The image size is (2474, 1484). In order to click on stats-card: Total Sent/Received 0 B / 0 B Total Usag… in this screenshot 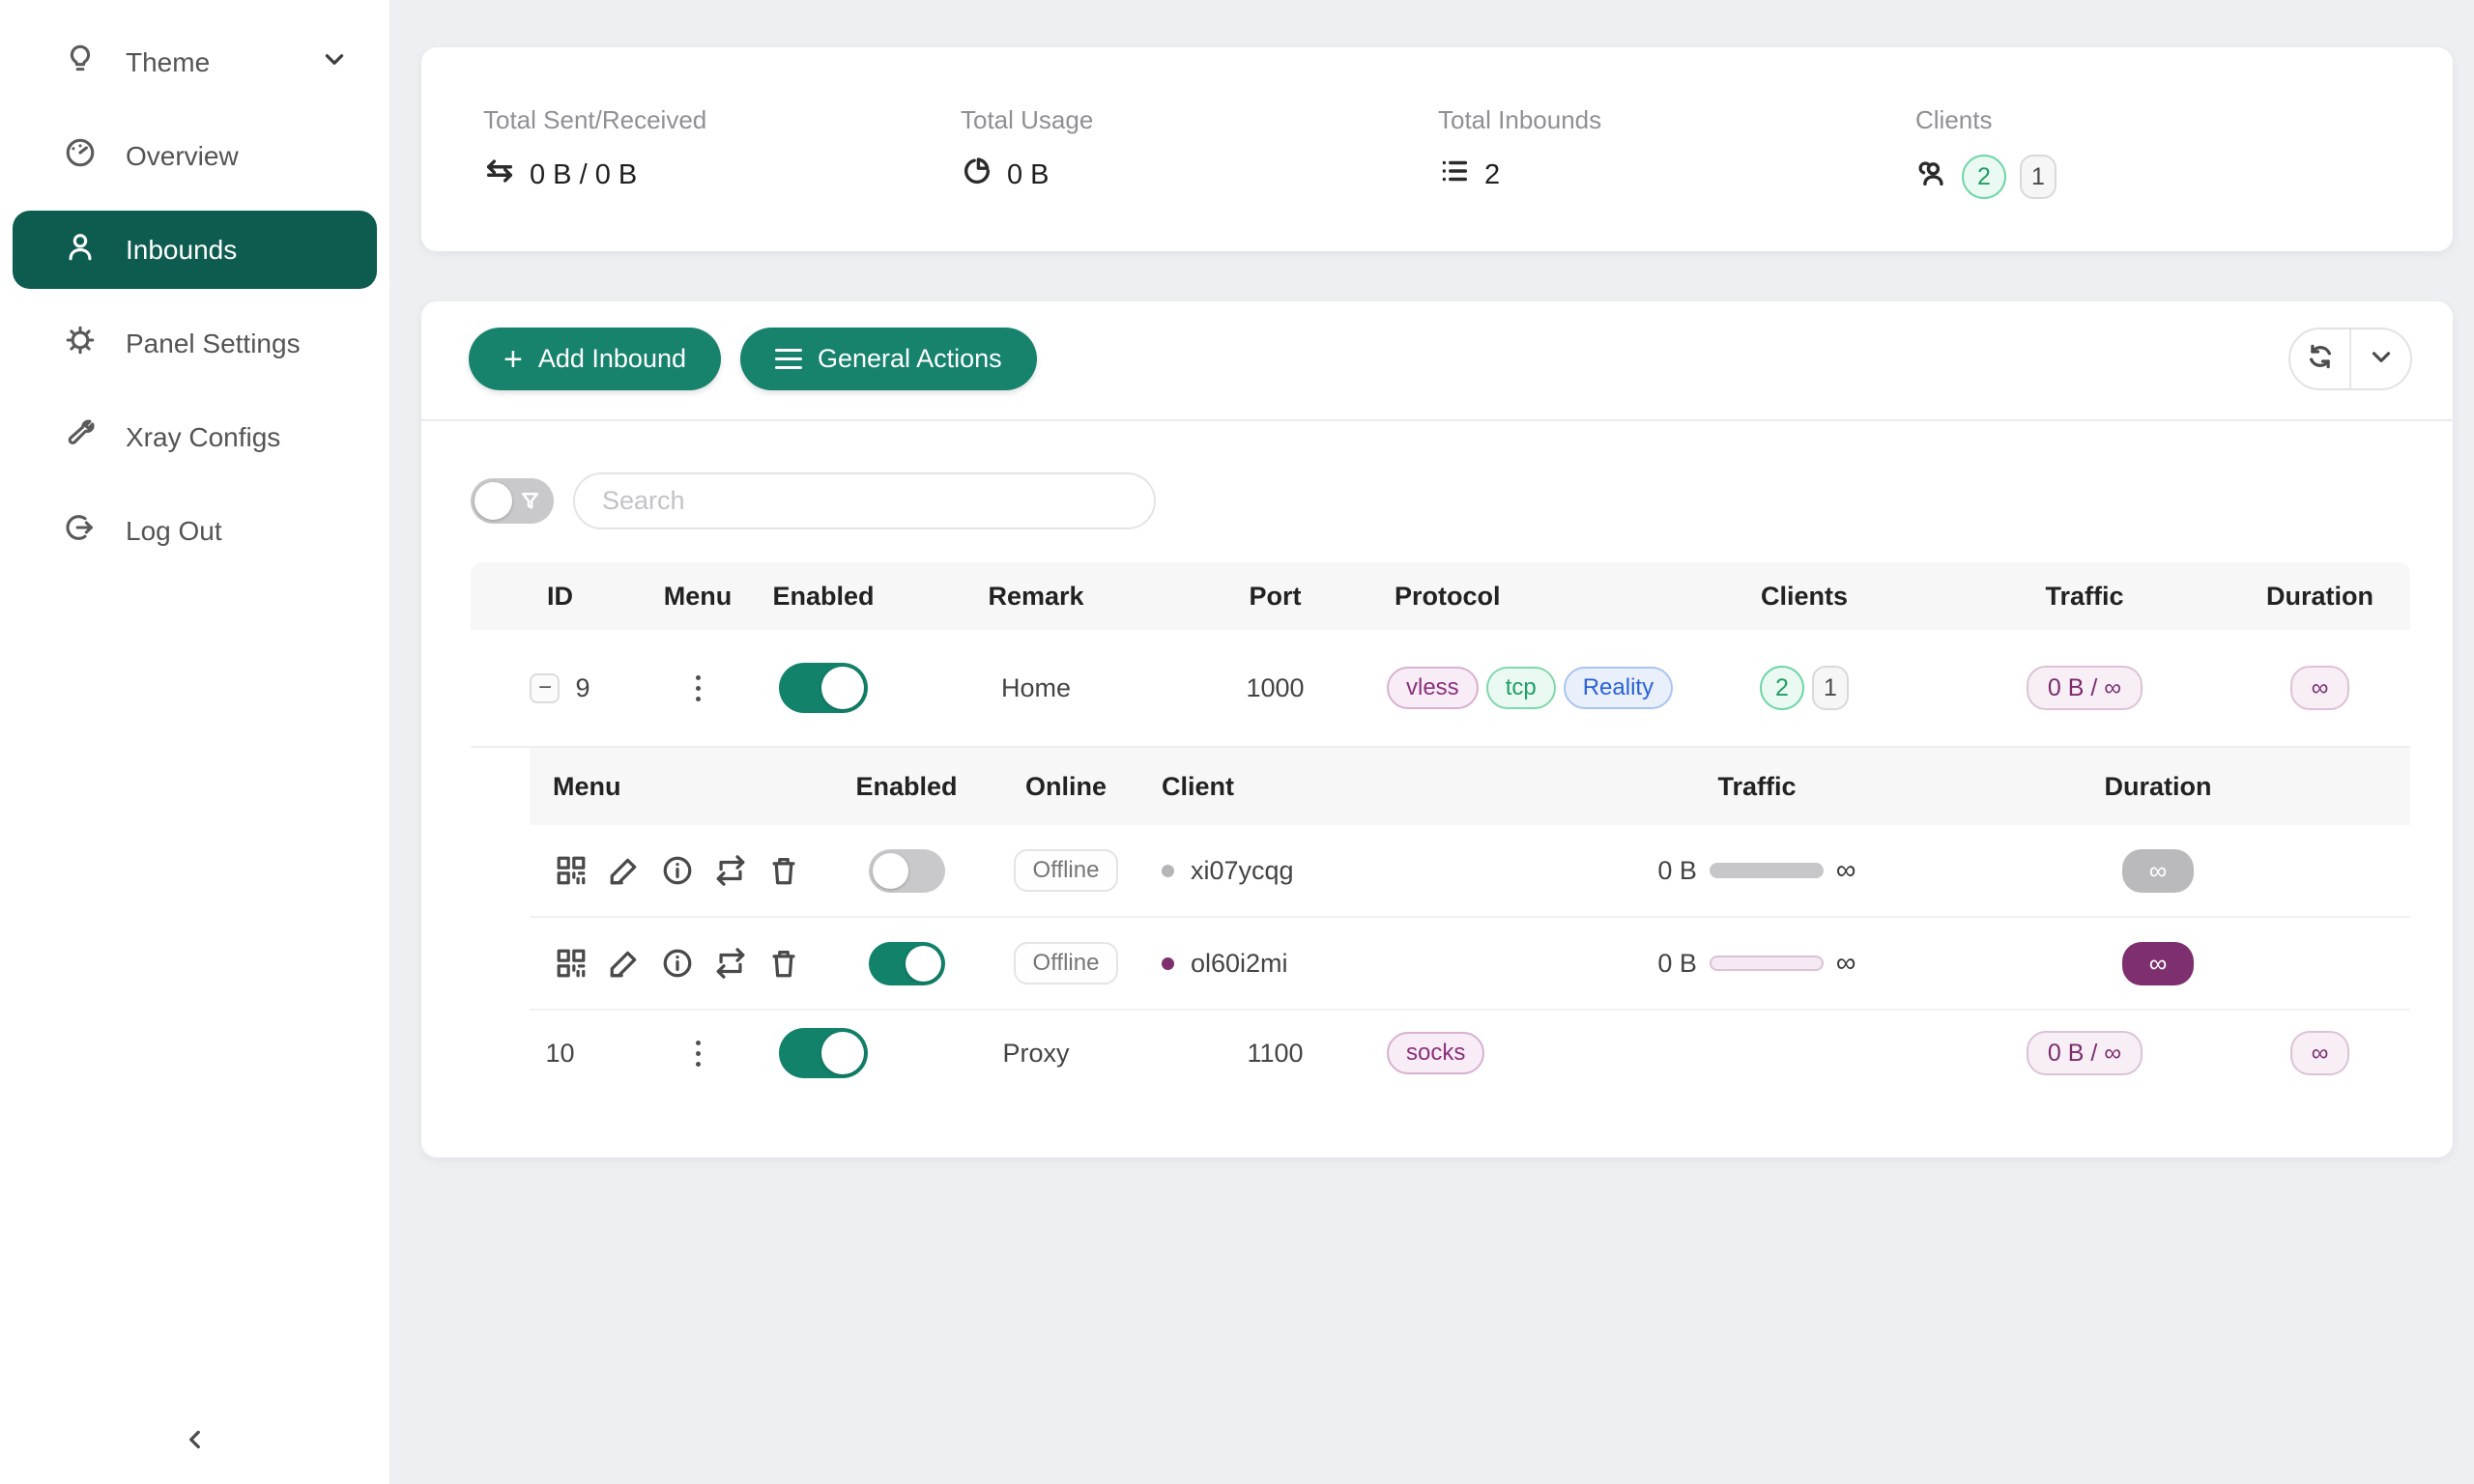, I will do `click(1437, 149)`.